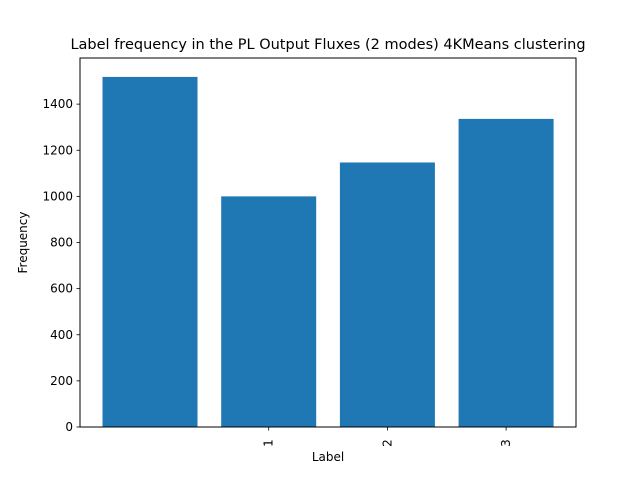 The image size is (640, 480). Describe the element at coordinates (57, 104) in the screenshot. I see `y-tick-label-7: 1400` at that location.